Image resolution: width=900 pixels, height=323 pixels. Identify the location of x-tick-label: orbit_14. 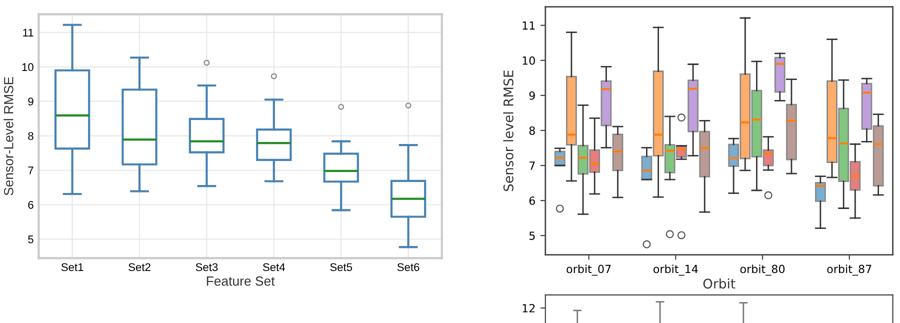
(676, 270).